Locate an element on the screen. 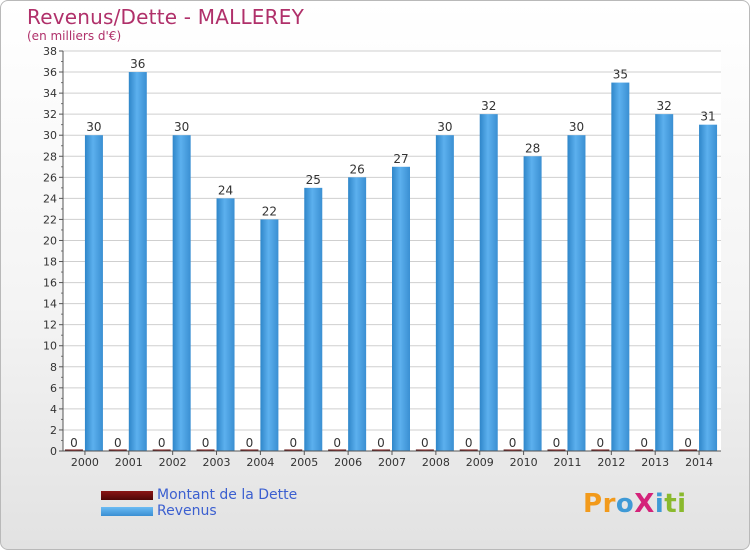 This screenshot has height=550, width=750. revenus-data-label: 28 is located at coordinates (532, 148).